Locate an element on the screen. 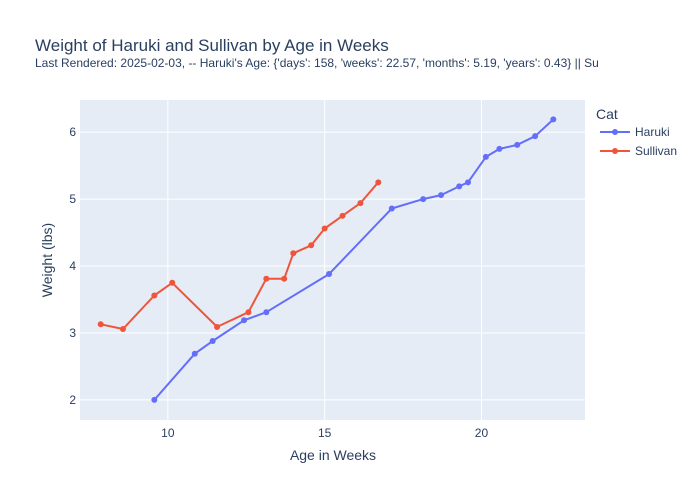  series-sullivan is located at coordinates (239, 255).